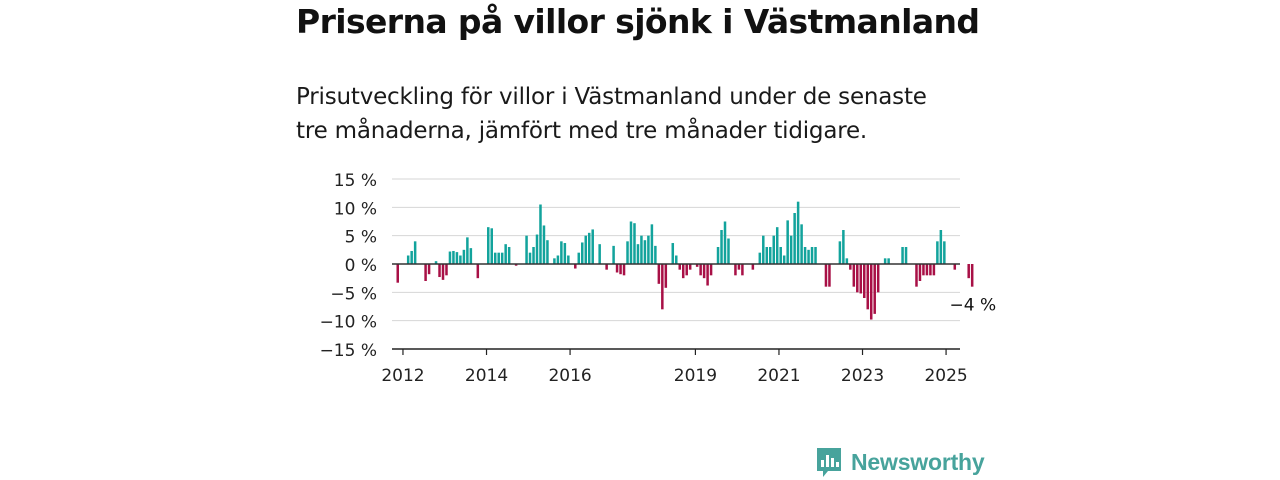 This screenshot has width=1280, height=480. What do you see at coordinates (945, 376) in the screenshot?
I see `x-tick-label: 2025` at bounding box center [945, 376].